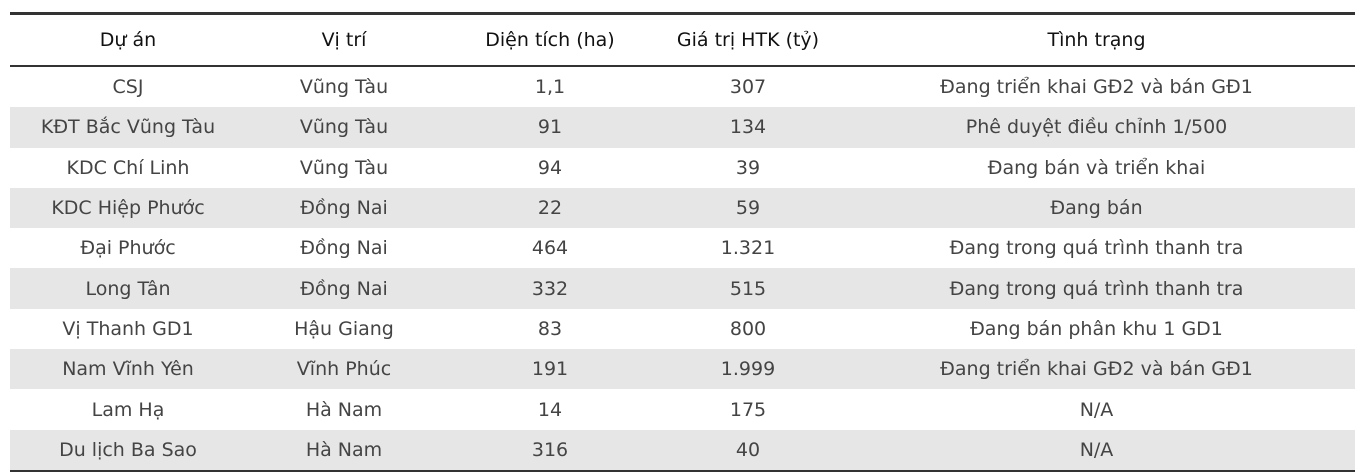  Describe the element at coordinates (128, 369) in the screenshot. I see `table-cell: Nam Vĩnh Yên` at that location.